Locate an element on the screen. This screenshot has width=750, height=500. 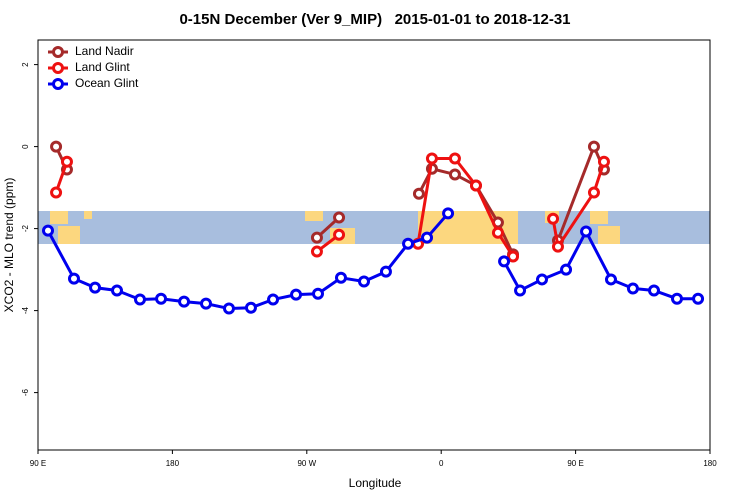
x-tick-label: 0 is located at coordinates (441, 463).